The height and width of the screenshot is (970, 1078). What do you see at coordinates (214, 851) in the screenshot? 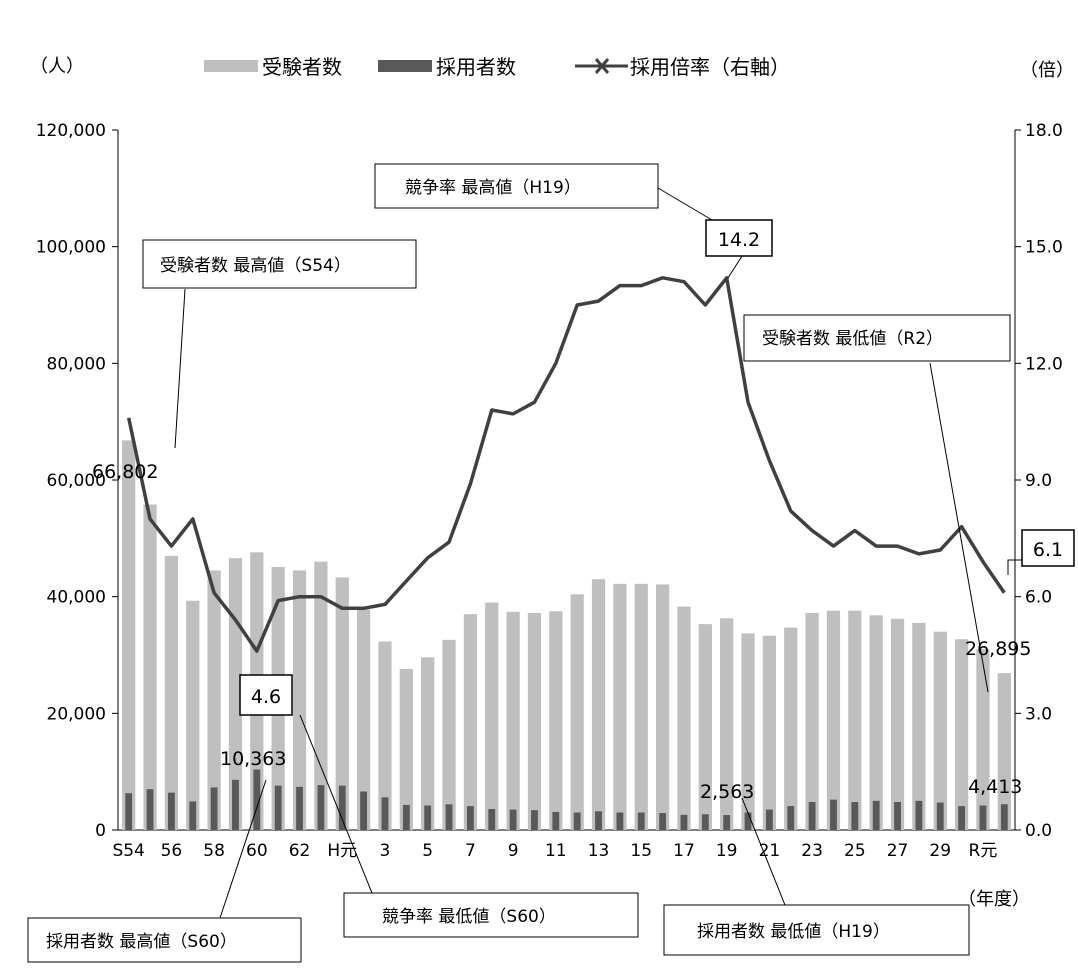
I see `x-tick-label: 58` at bounding box center [214, 851].